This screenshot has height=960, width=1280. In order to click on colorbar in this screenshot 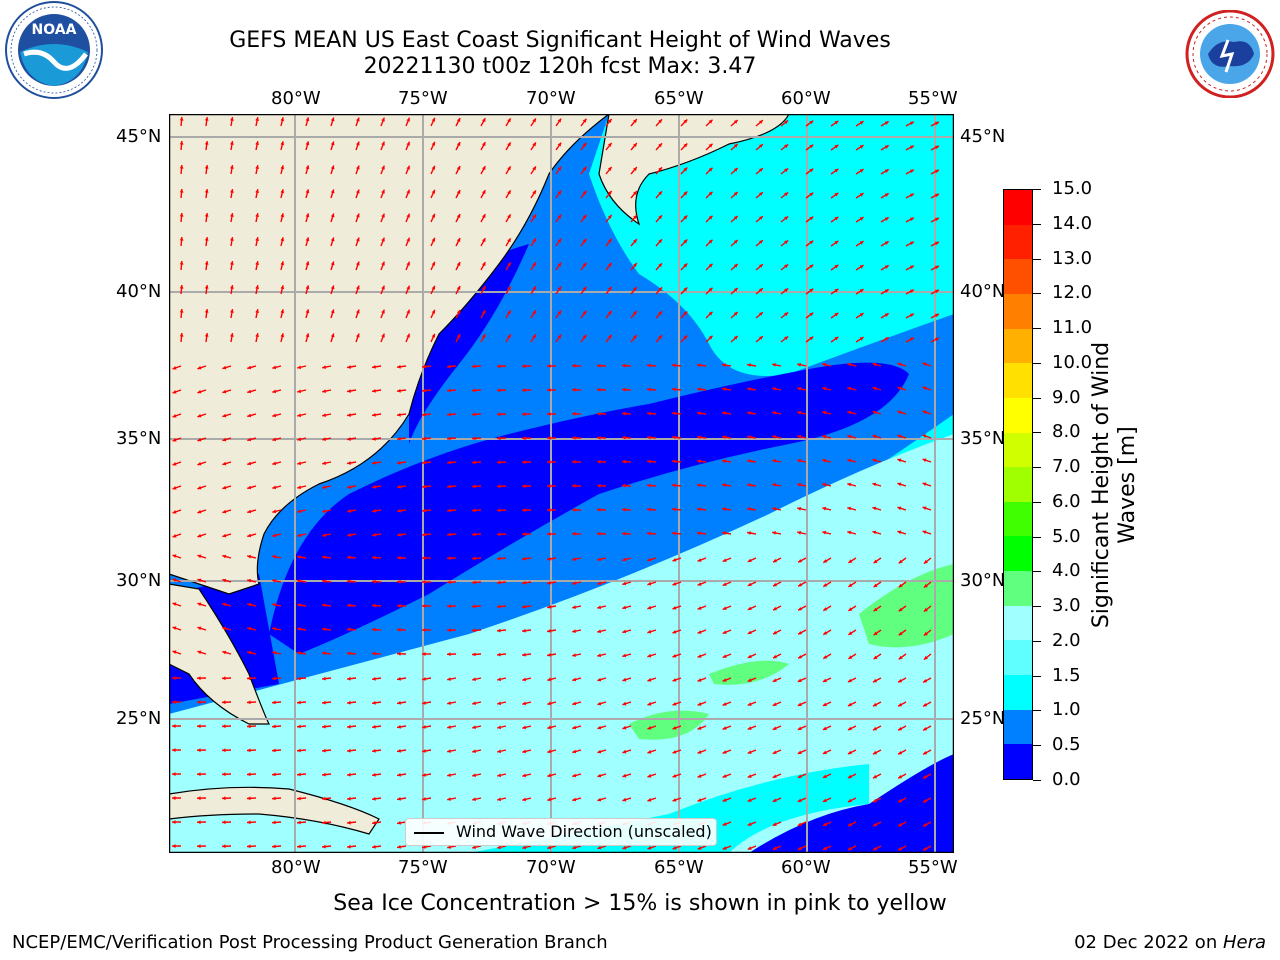, I will do `click(1018, 484)`.